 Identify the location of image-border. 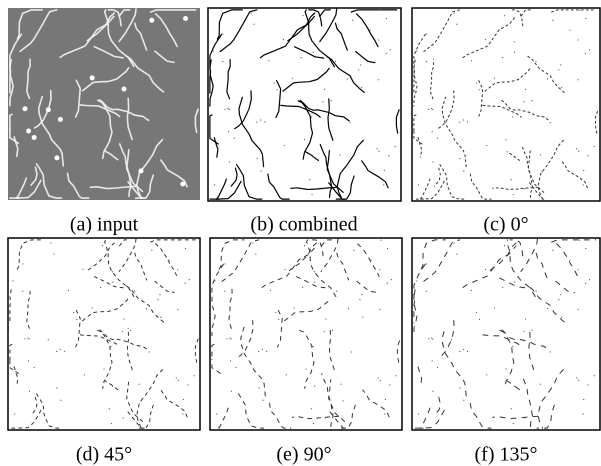
(104, 334).